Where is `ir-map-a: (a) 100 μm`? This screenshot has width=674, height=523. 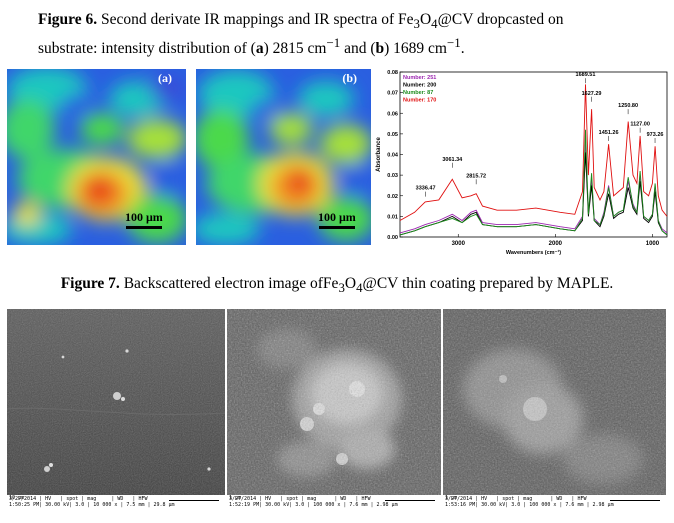
ir-map-a: (a) 100 μm is located at coordinates (96, 157).